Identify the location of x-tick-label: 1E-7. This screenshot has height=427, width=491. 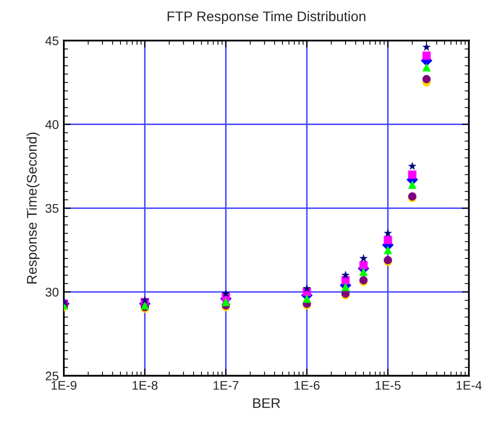
(226, 385).